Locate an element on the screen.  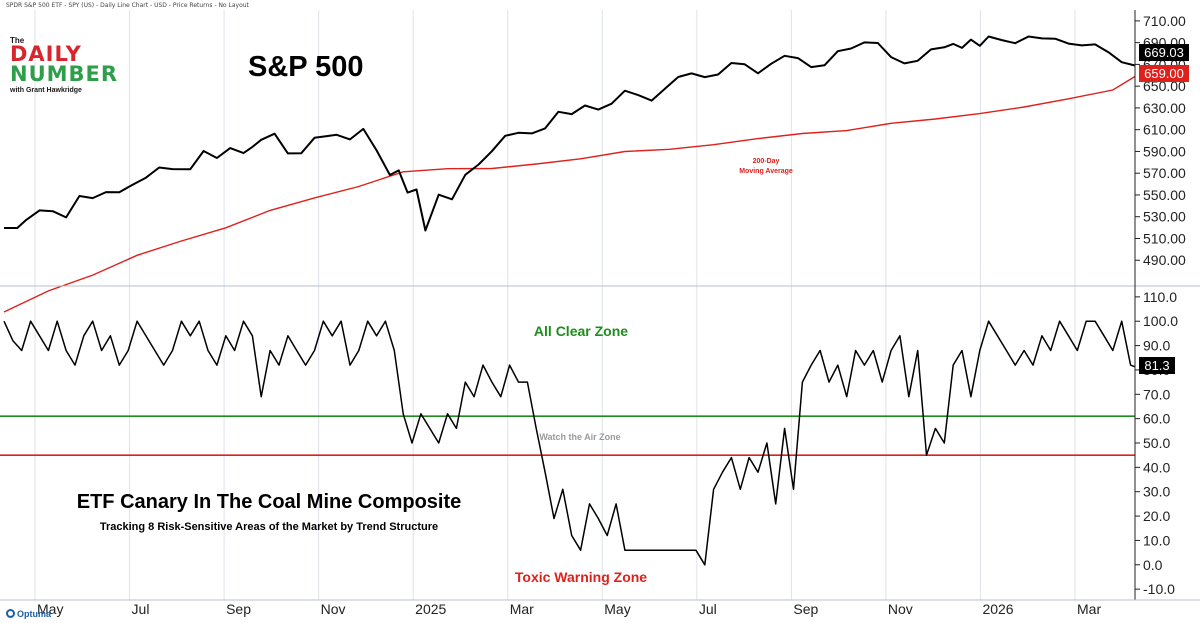
price-badge: 669.03 is located at coordinates (1164, 52).